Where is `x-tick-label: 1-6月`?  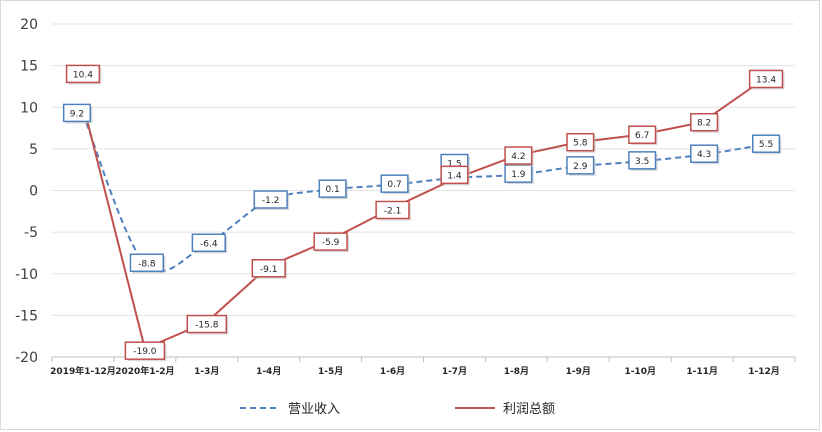 x-tick-label: 1-6月 is located at coordinates (392, 371).